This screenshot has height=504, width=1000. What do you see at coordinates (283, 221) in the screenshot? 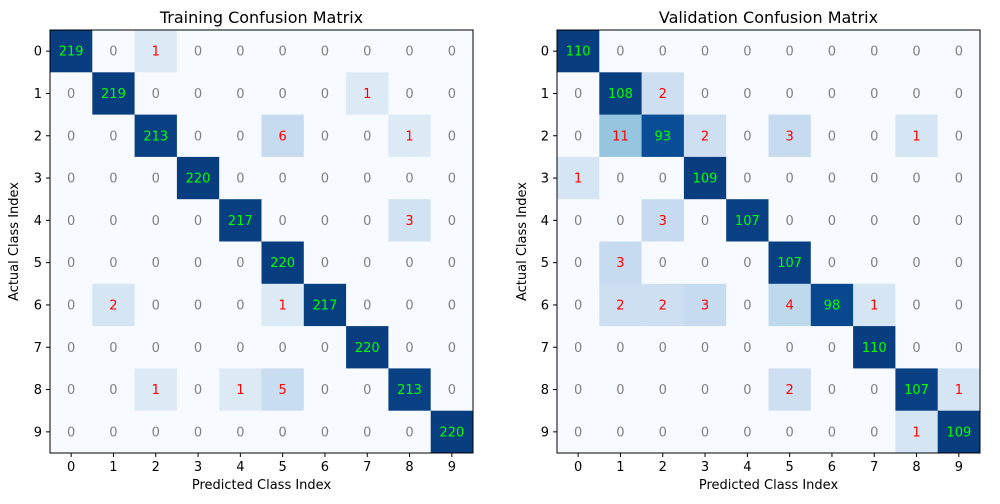
I see `training-value-label-r4-c5: 0` at bounding box center [283, 221].